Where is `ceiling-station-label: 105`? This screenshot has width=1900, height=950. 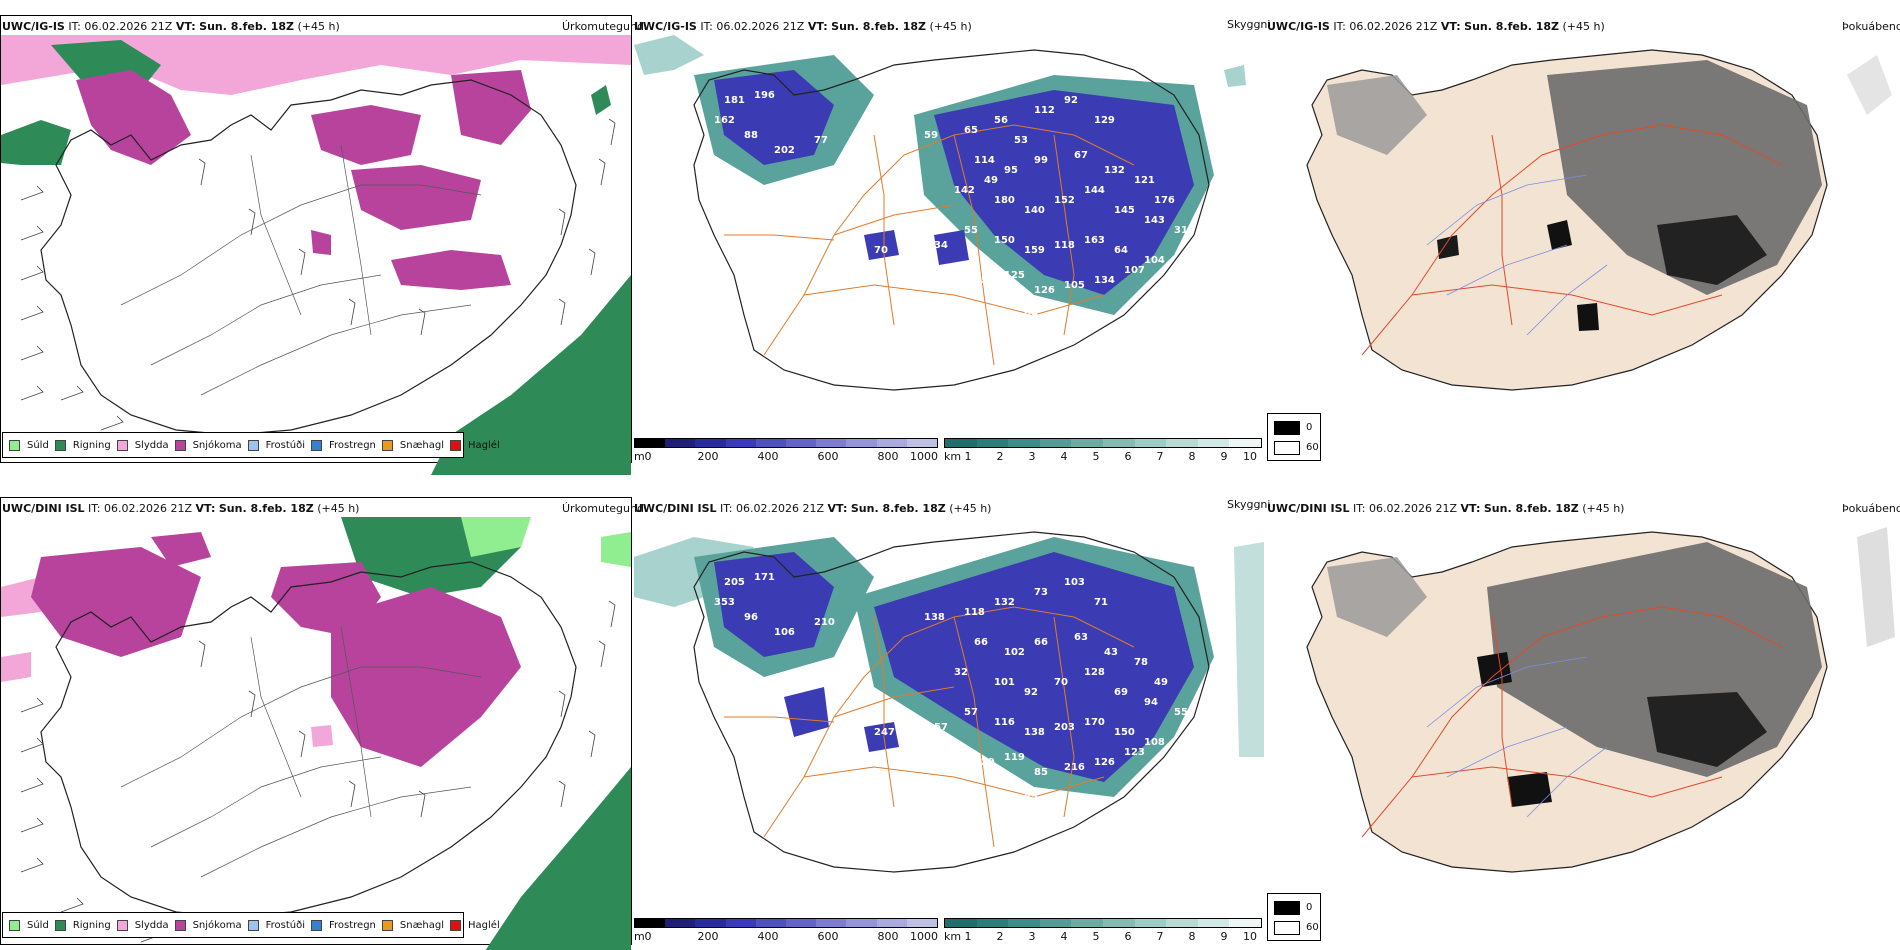
ceiling-station-label: 105 is located at coordinates (1074, 285).